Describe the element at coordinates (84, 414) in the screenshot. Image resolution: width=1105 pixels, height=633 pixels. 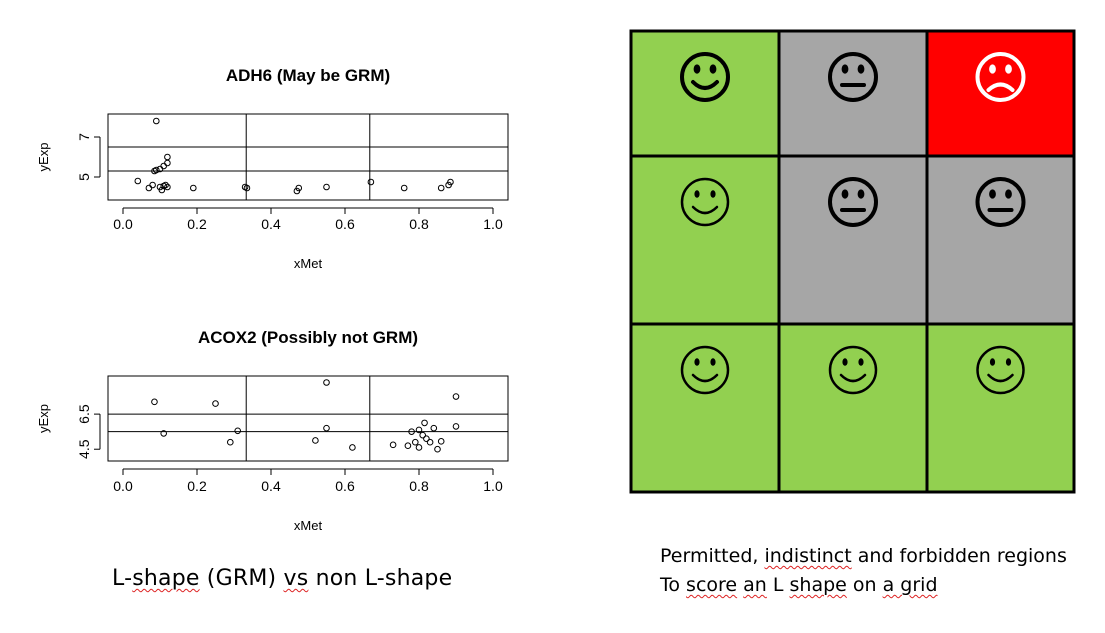
I see `y-tick-label: 6.5` at that location.